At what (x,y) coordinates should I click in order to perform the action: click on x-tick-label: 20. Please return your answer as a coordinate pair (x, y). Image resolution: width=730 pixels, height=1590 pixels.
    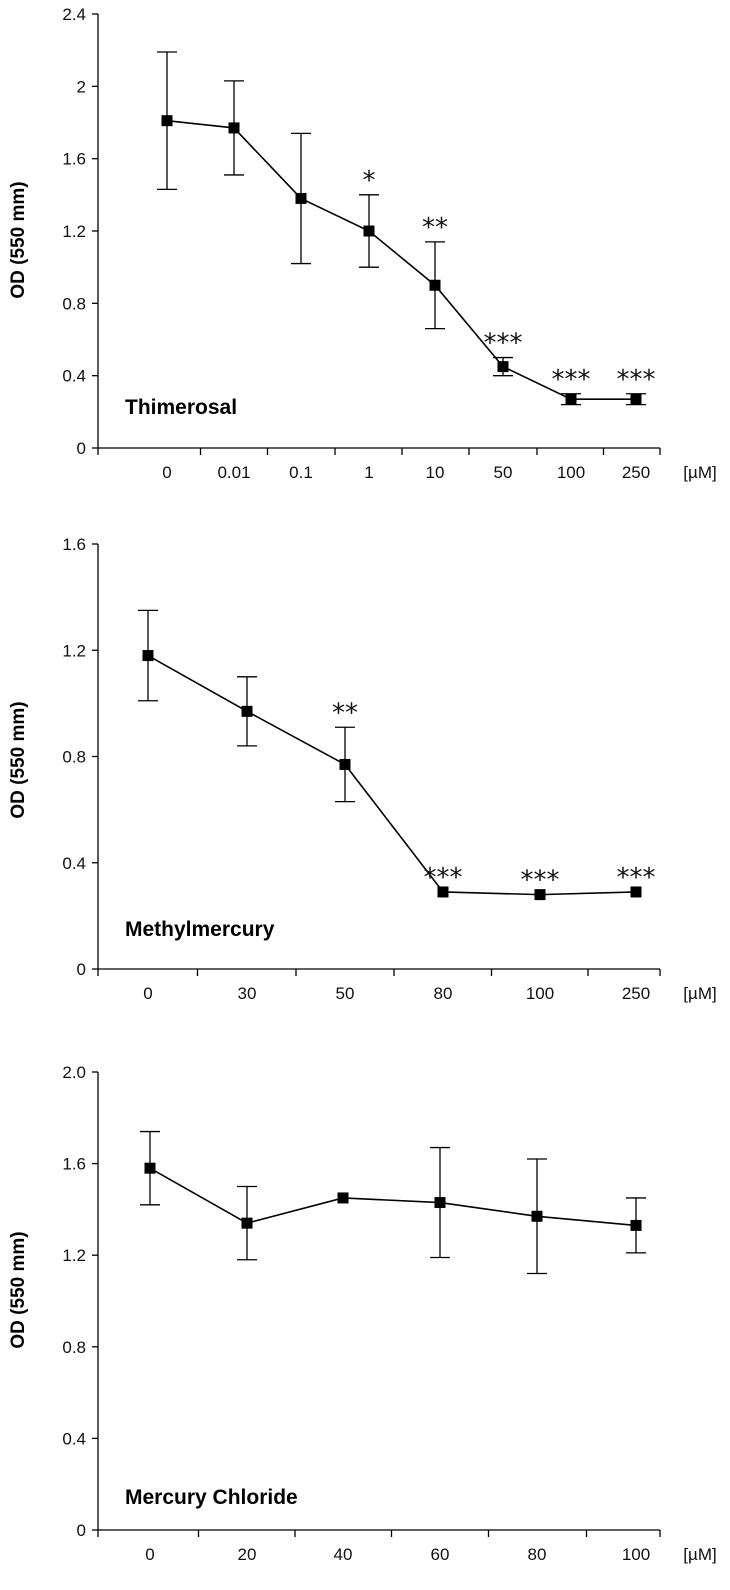
    Looking at the image, I should click on (247, 1554).